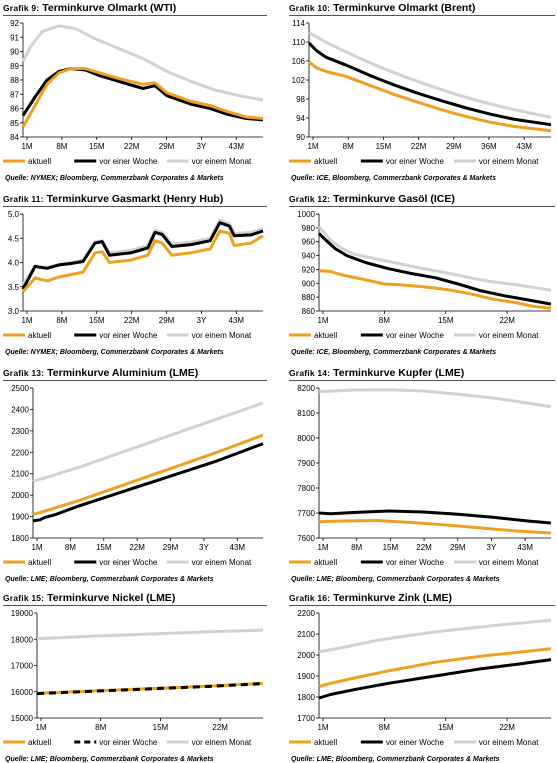  Describe the element at coordinates (306, 655) in the screenshot. I see `y-tick-label: 2000` at that location.